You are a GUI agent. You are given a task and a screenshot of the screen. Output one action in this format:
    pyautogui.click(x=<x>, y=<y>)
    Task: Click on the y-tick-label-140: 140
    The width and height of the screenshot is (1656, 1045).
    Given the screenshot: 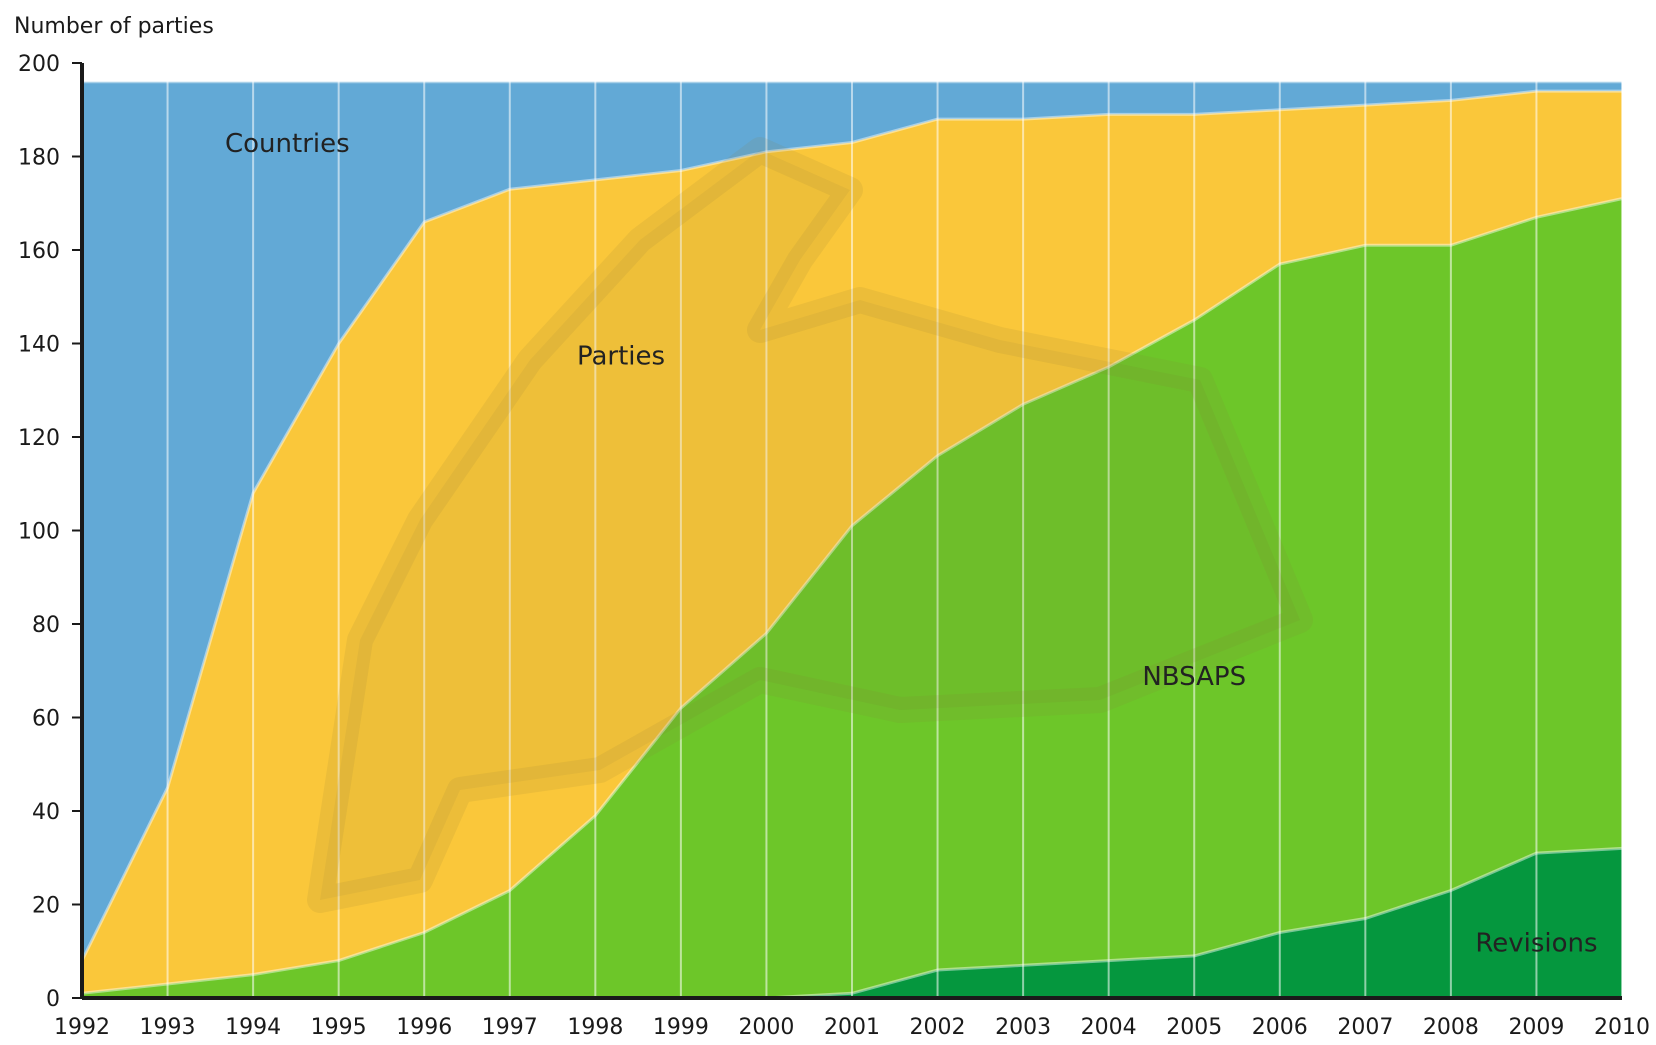 What is the action you would take?
    pyautogui.click(x=39, y=345)
    